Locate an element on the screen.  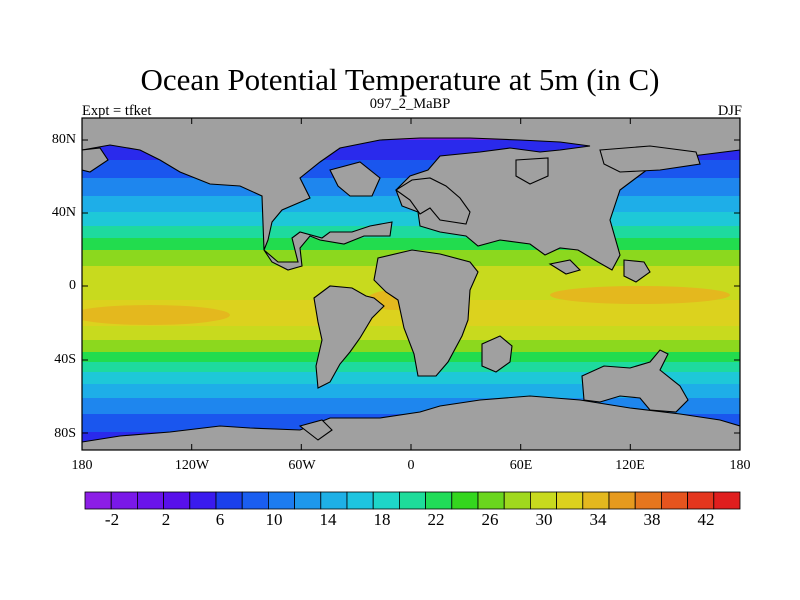
colorbar-label: 30 is located at coordinates (544, 519).